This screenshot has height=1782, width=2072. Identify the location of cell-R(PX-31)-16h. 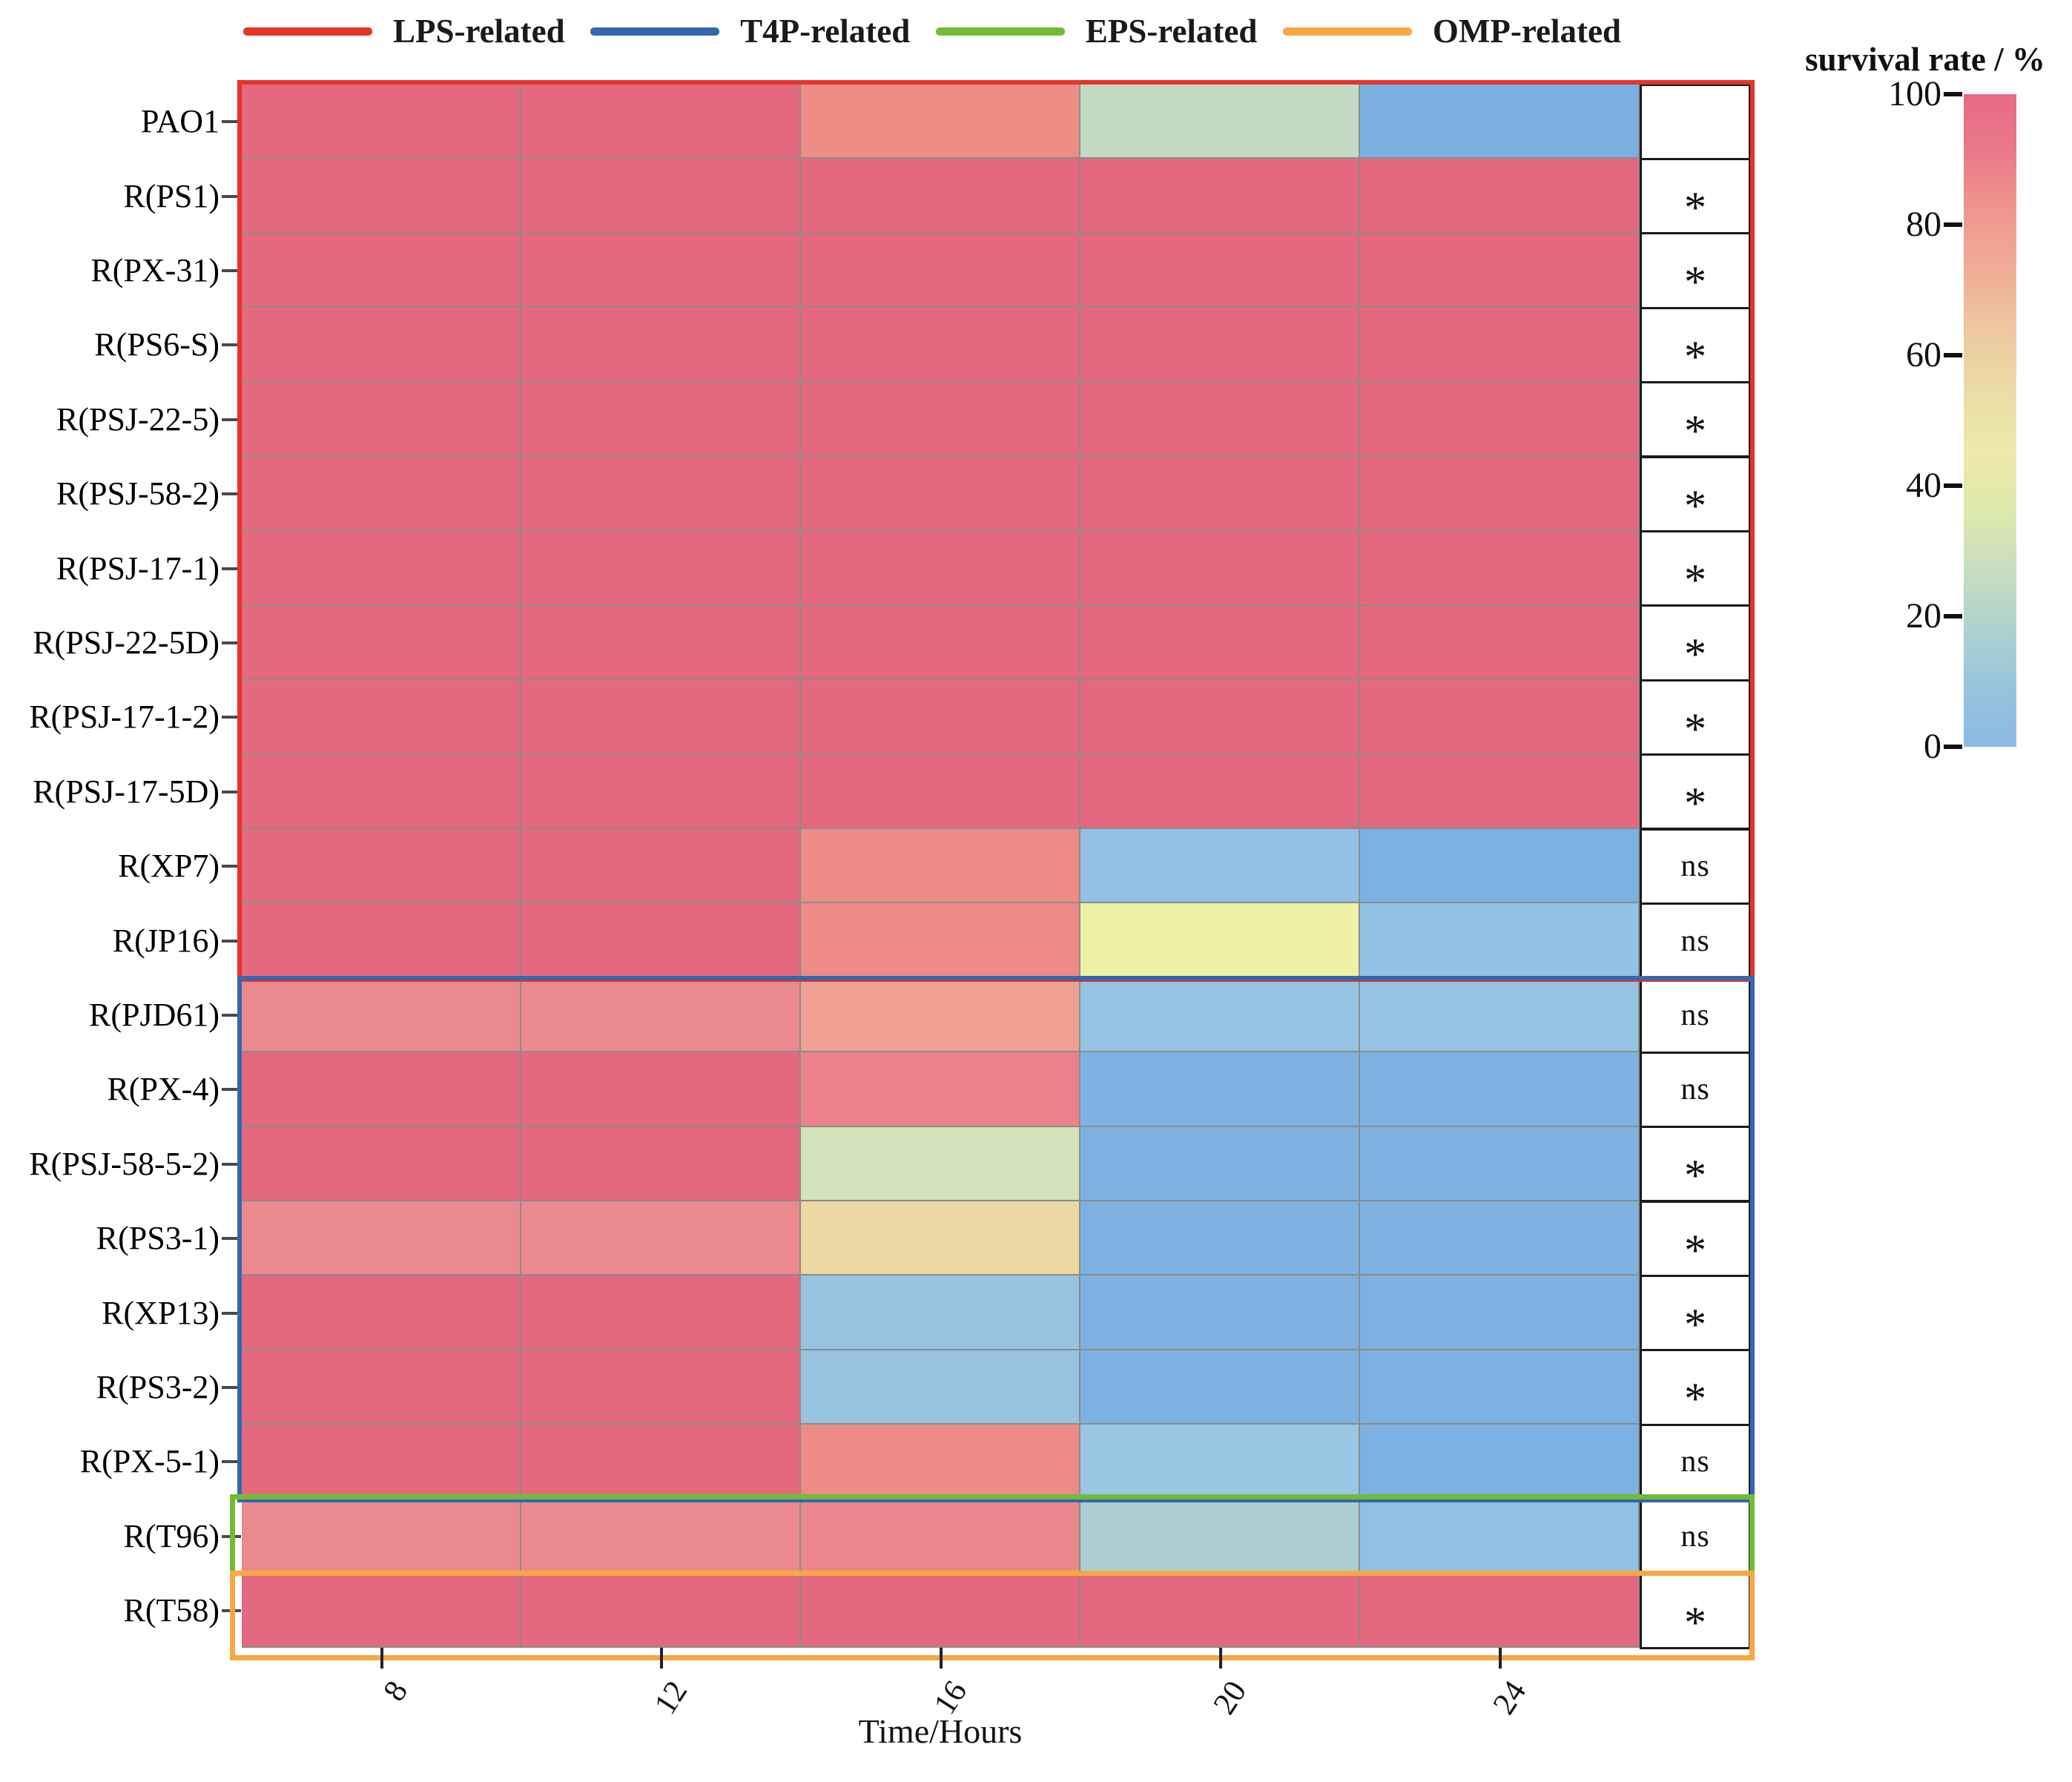
(940, 270).